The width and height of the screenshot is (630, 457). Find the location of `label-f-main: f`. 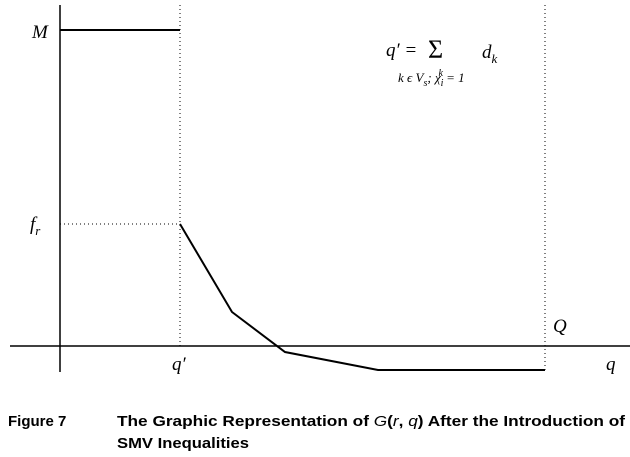

label-f-main: f is located at coordinates (34, 224).